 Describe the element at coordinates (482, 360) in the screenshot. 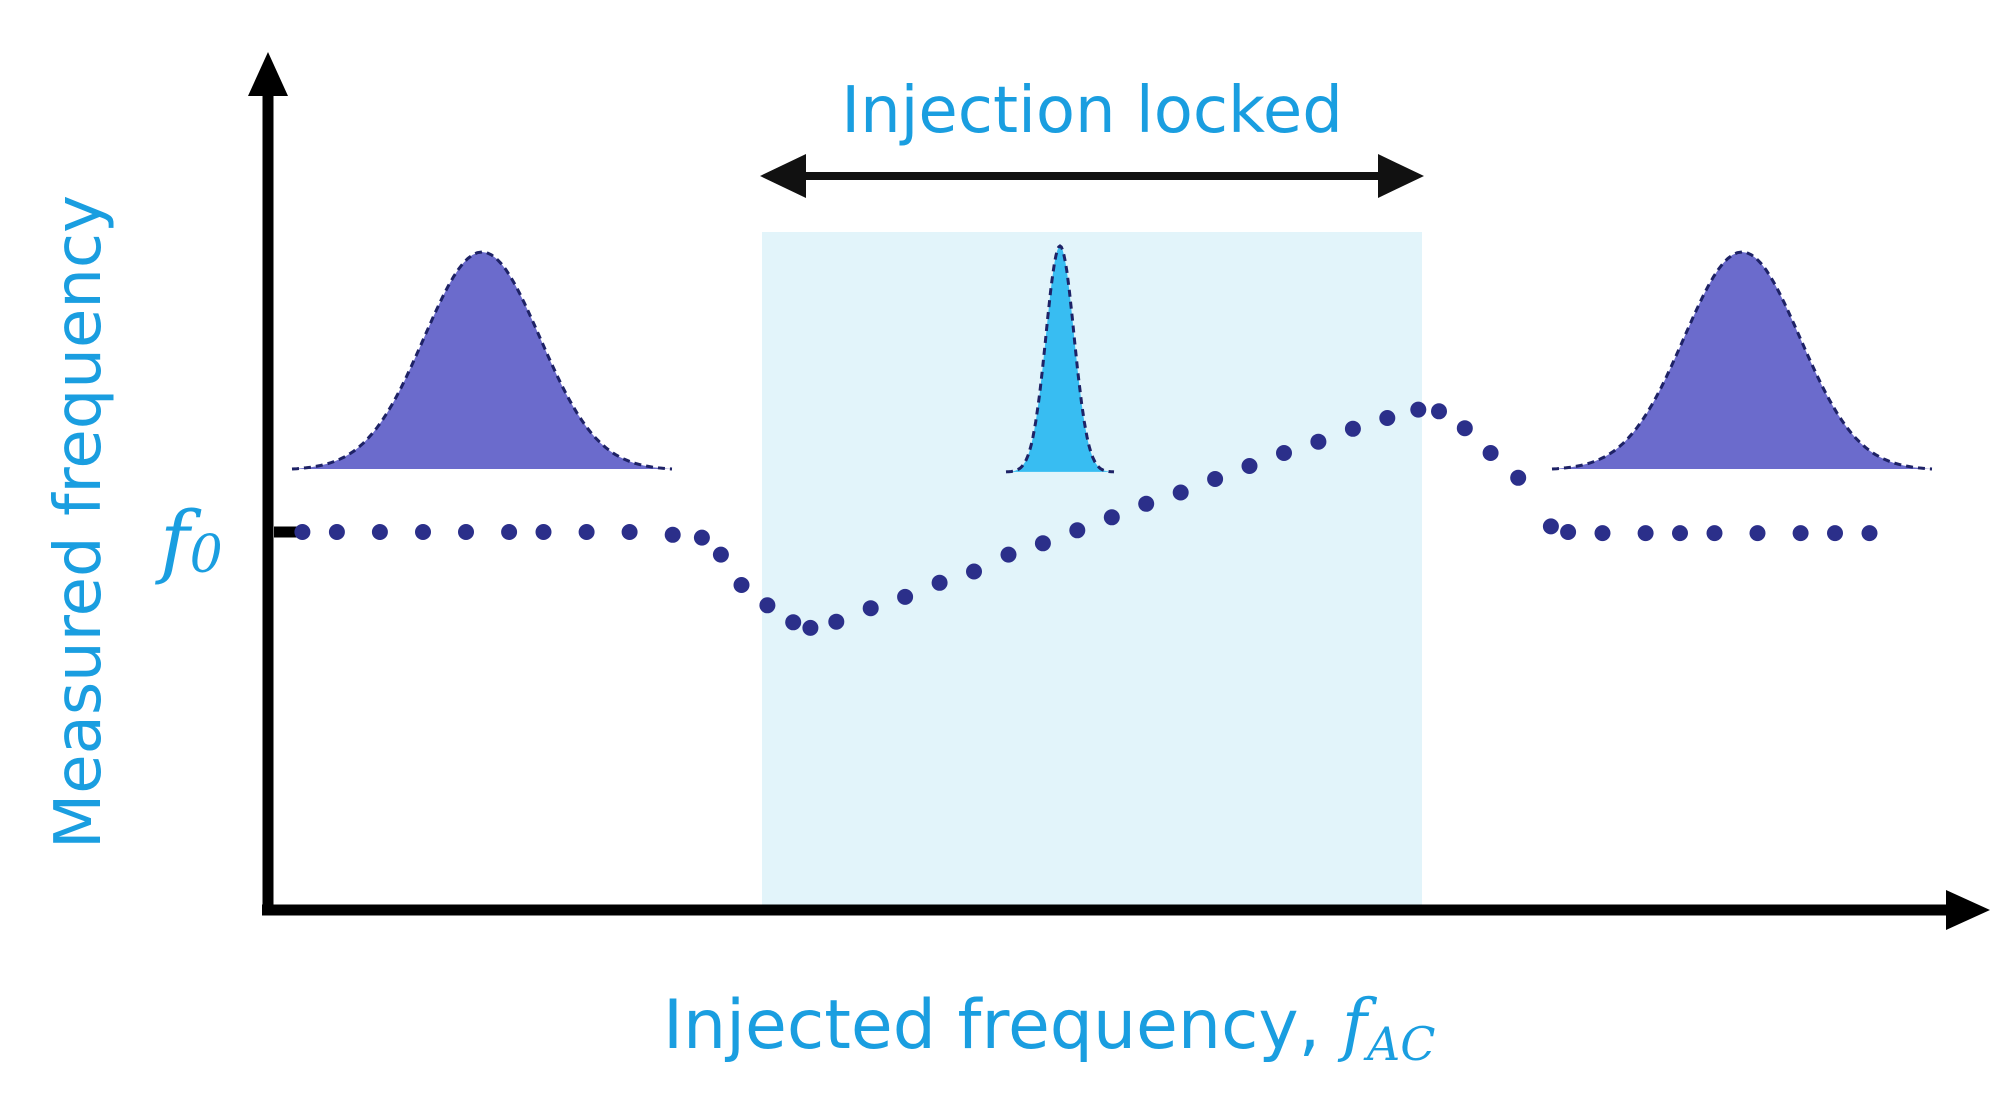

I see `broad-peak-left` at that location.